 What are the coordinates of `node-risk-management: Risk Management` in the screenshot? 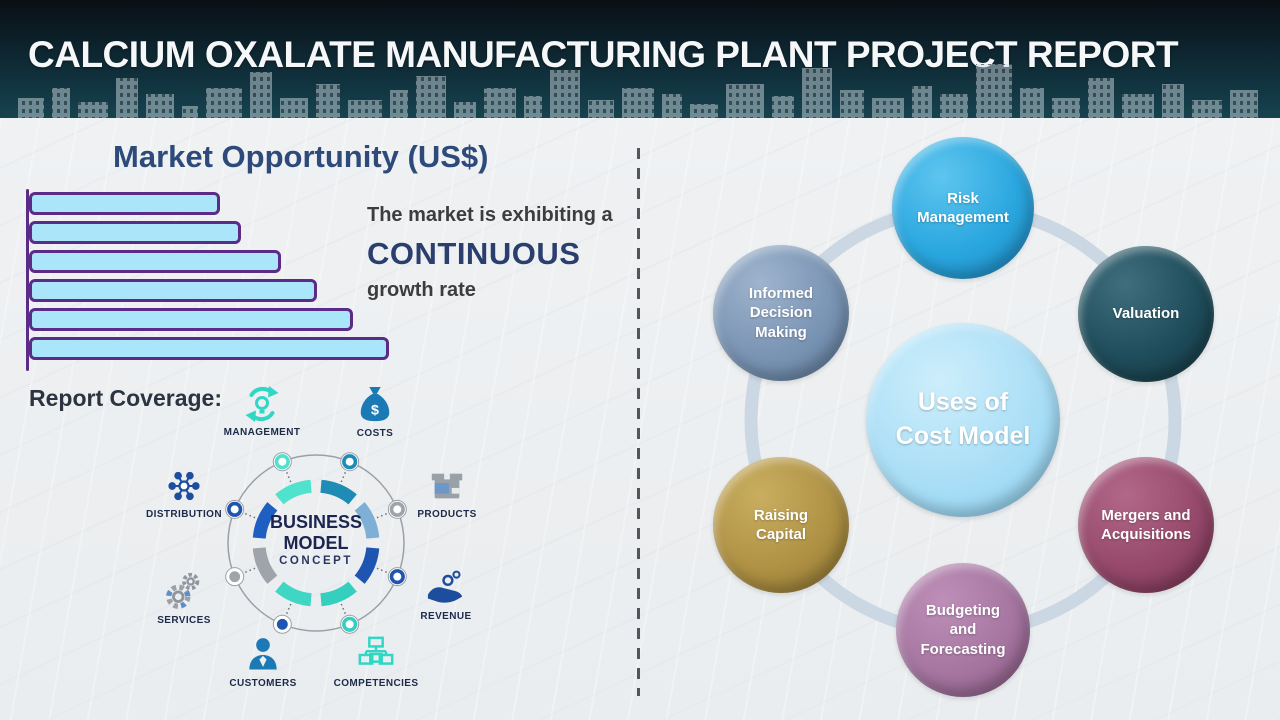 It's located at (963, 208).